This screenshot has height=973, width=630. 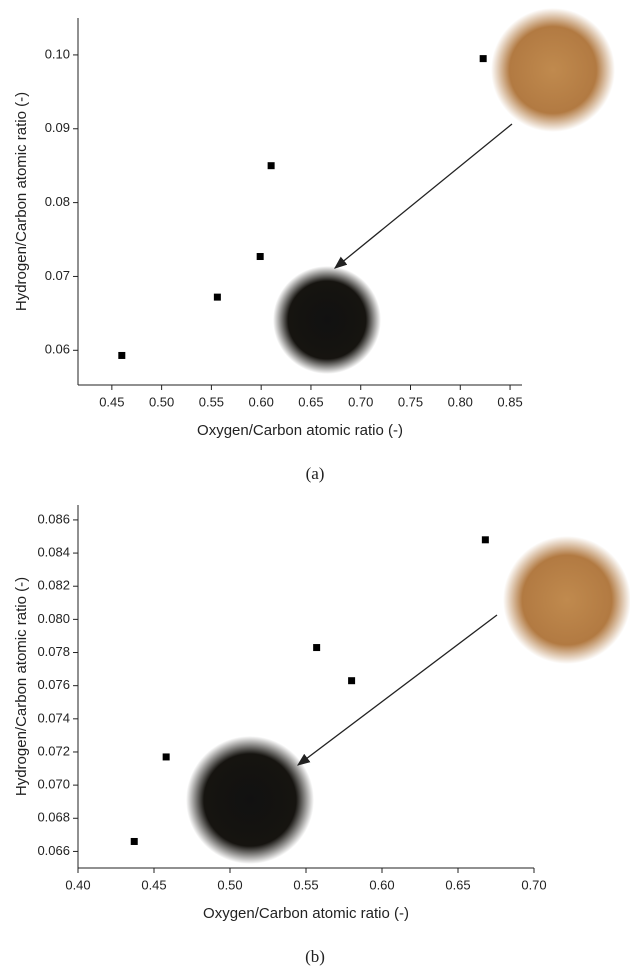 I want to click on x-tick-label: 0.80, so click(x=460, y=401).